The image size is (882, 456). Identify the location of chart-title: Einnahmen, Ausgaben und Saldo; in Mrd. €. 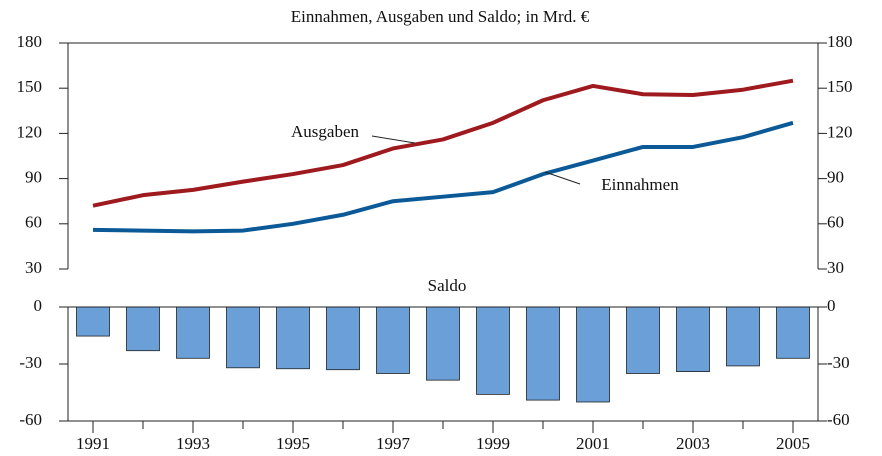
(440, 16).